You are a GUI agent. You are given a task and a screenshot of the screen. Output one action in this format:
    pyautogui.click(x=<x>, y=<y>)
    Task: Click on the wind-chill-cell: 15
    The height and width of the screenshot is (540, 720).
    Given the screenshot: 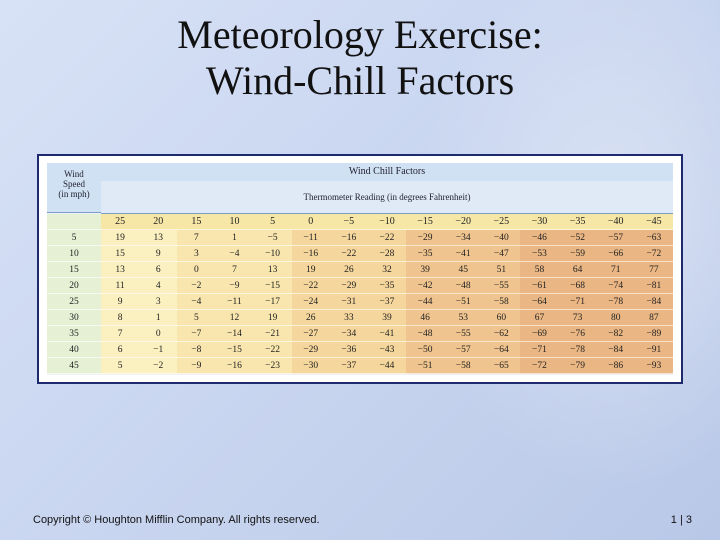 What is the action you would take?
    pyautogui.click(x=120, y=253)
    